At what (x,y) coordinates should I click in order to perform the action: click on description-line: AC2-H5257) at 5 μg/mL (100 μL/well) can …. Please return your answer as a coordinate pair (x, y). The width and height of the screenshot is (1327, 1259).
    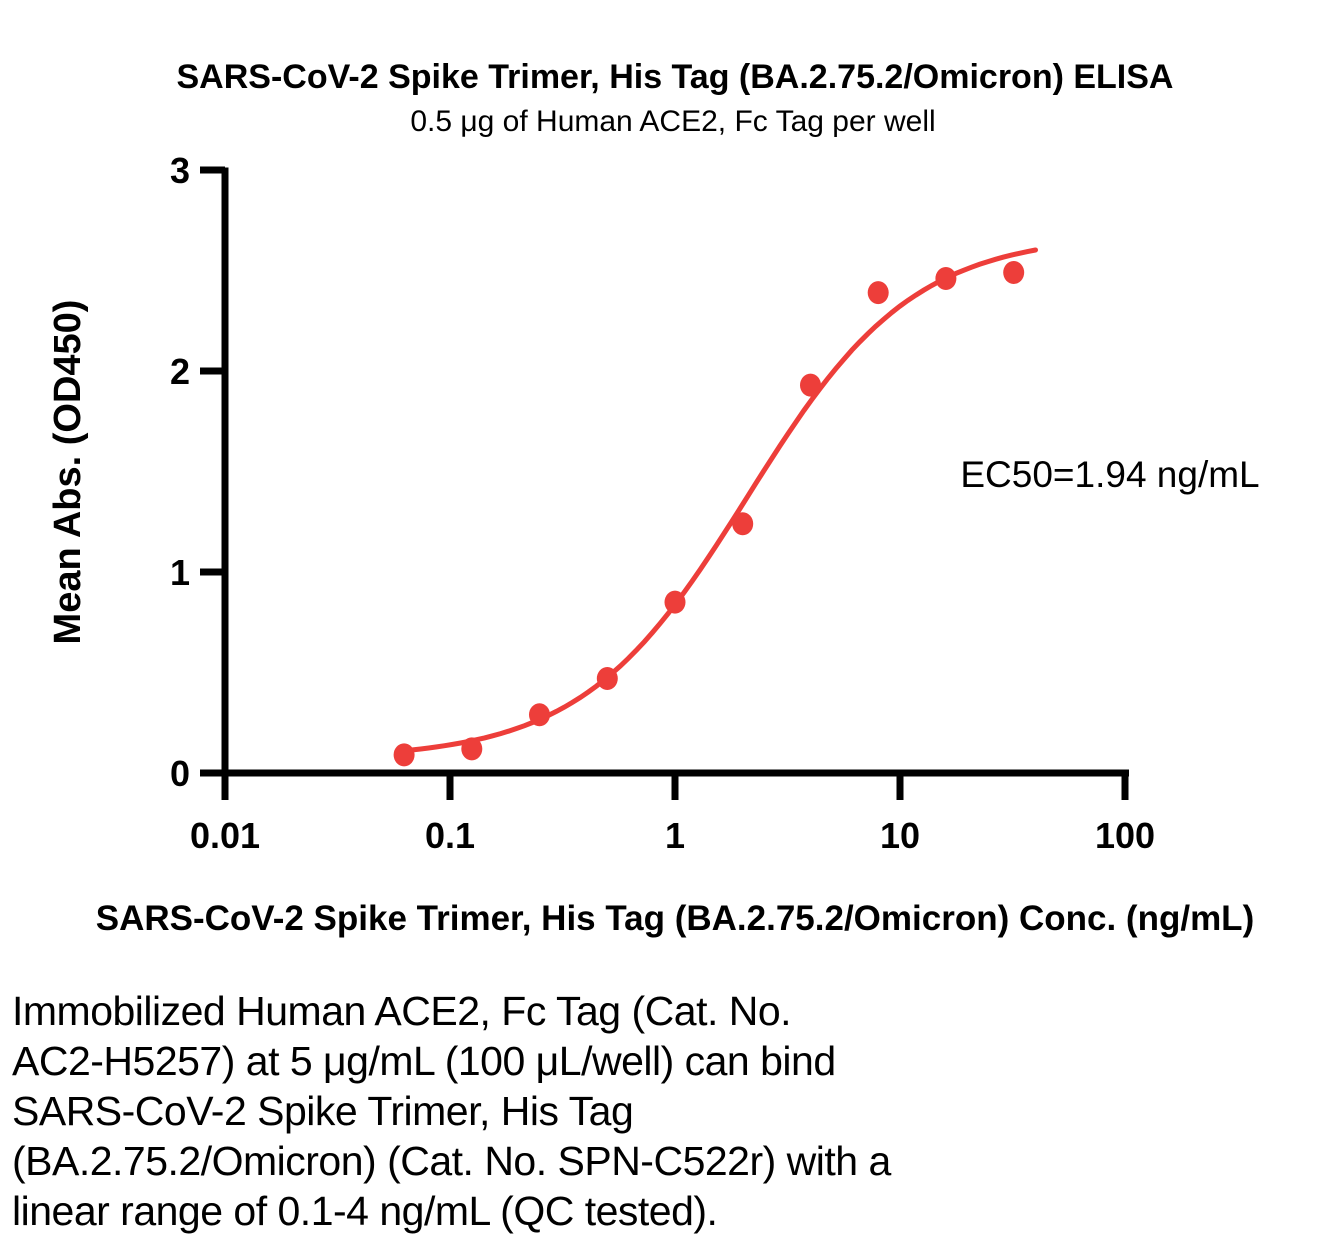
    Looking at the image, I should click on (424, 1061).